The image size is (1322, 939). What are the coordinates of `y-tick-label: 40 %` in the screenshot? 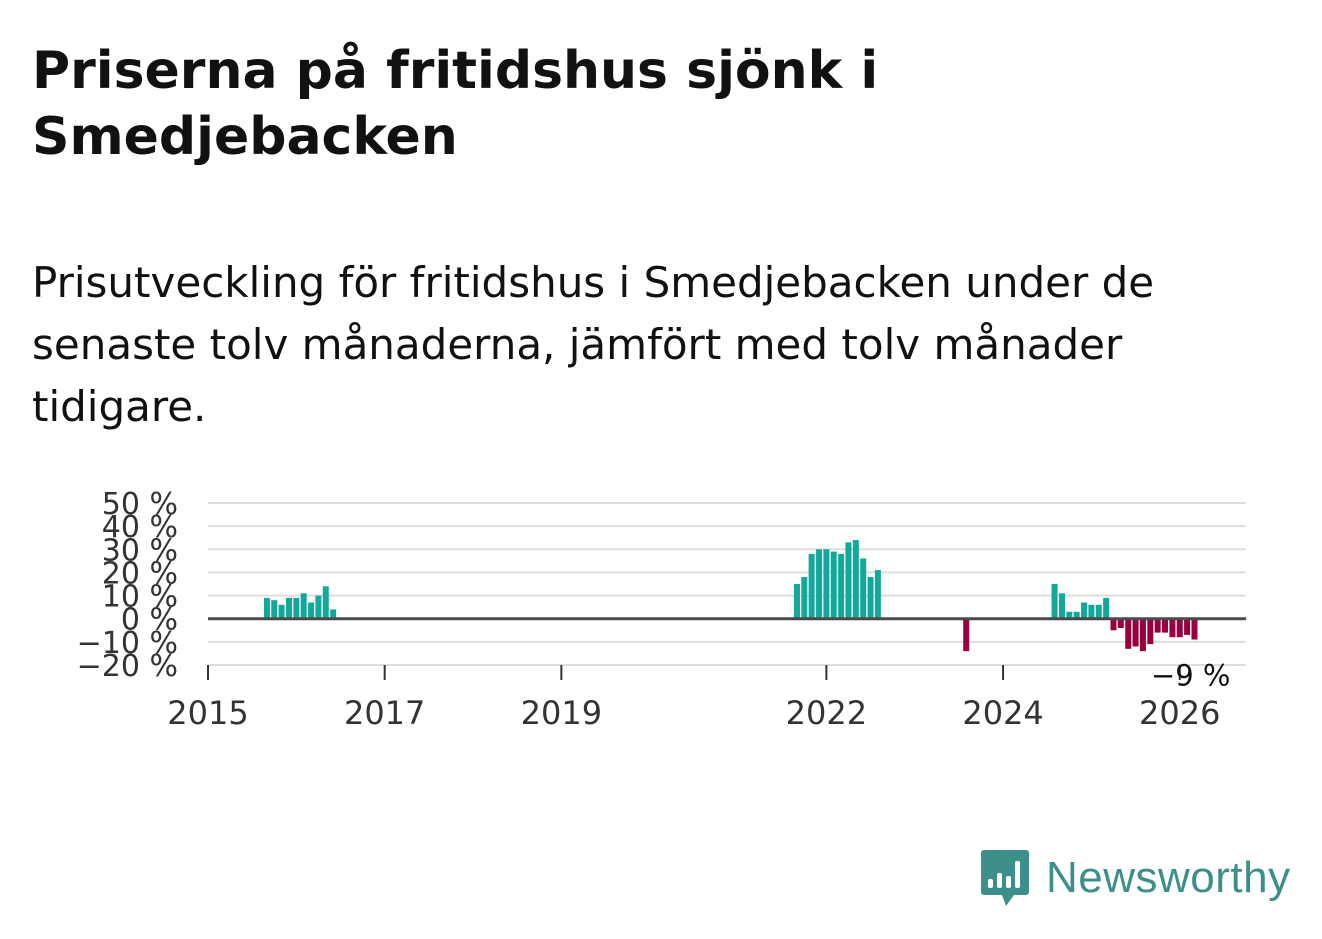 It's located at (140, 527).